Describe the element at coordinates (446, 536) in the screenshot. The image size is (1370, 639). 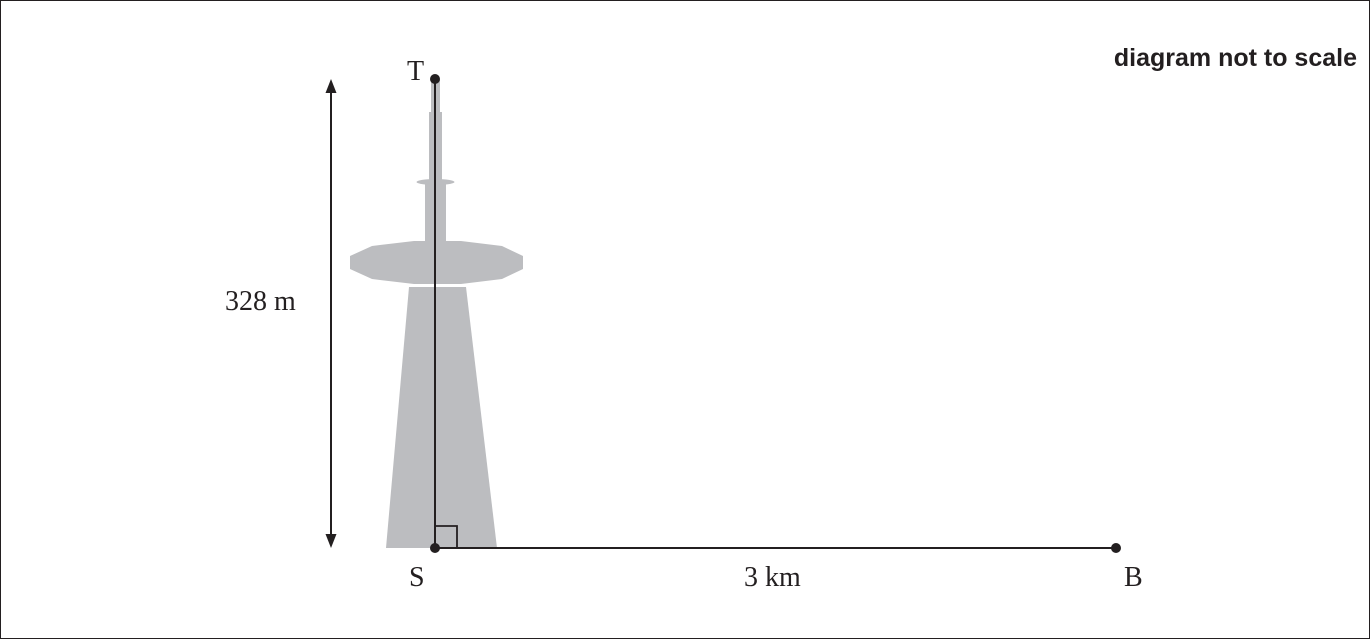
I see `right-angle-marker` at that location.